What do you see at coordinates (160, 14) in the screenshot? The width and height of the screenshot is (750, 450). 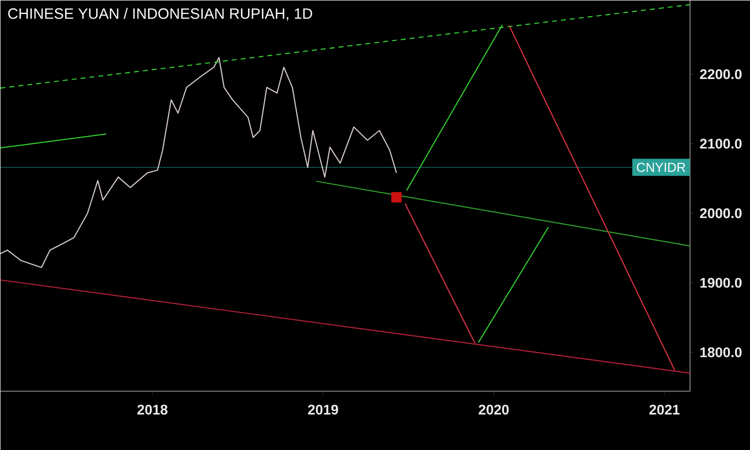 I see `chart-title: CHINESE YUAN / INDONESIAN RUPIAH, 1D` at bounding box center [160, 14].